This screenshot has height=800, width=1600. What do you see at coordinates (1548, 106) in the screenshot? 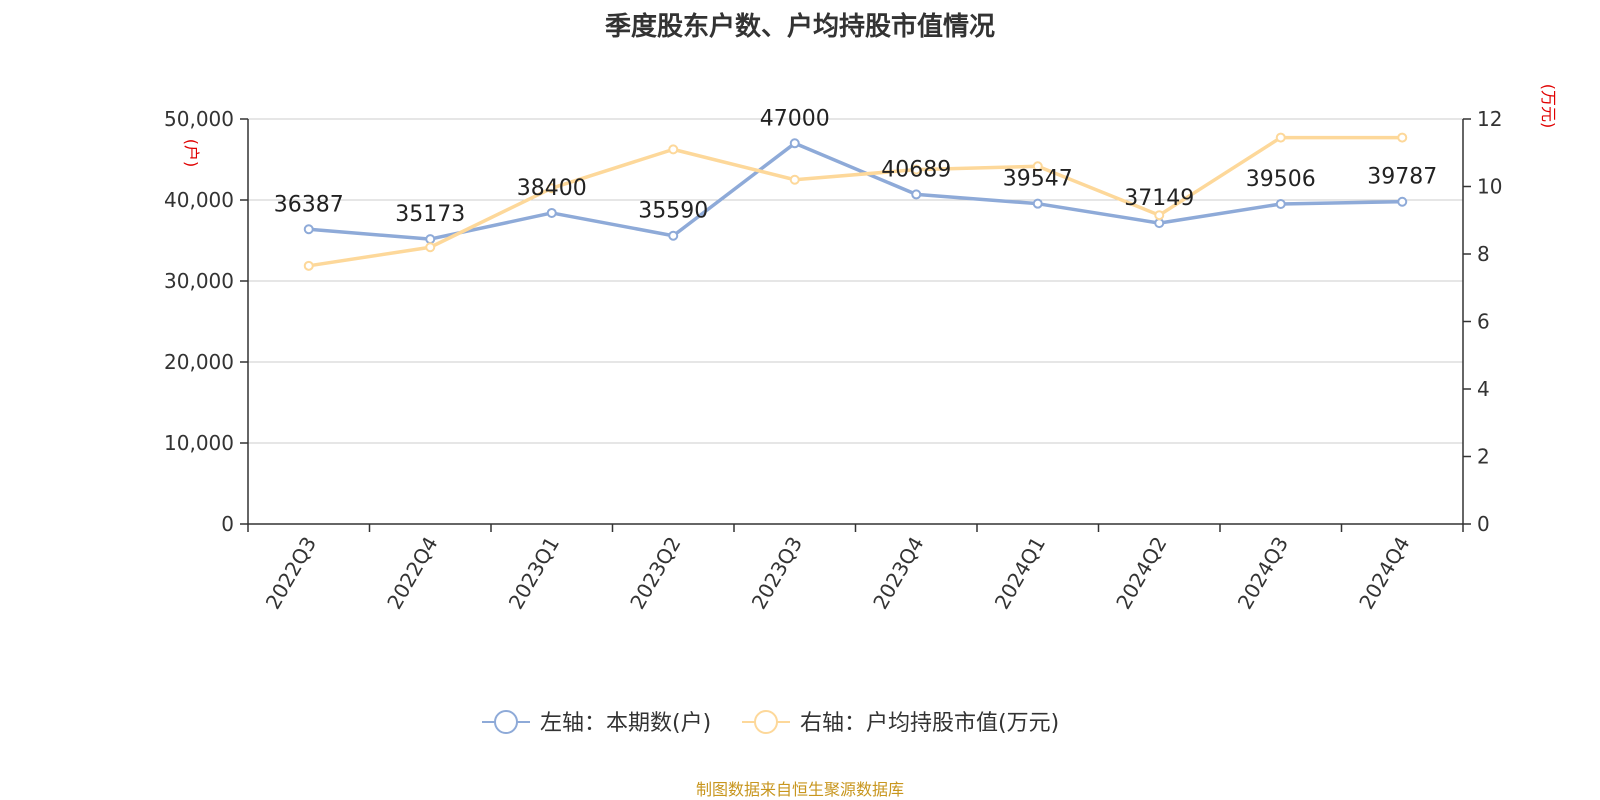
I see `right-axis-unit: (万元)` at bounding box center [1548, 106].